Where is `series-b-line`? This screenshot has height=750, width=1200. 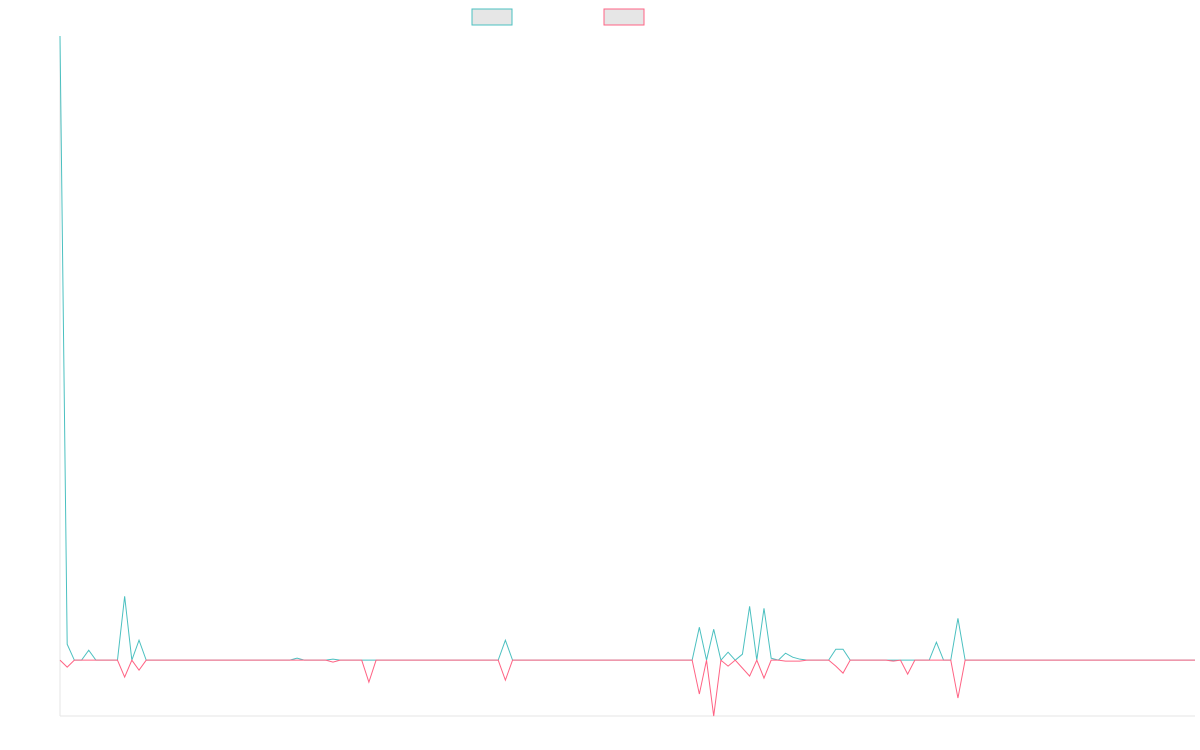
series-b-line is located at coordinates (627, 687).